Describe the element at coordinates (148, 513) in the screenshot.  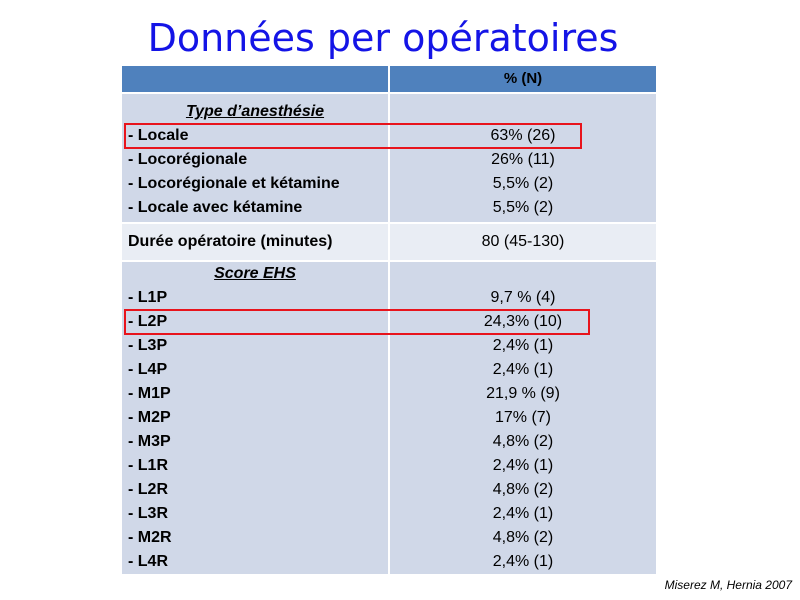
I see `row-label: - L3R` at that location.